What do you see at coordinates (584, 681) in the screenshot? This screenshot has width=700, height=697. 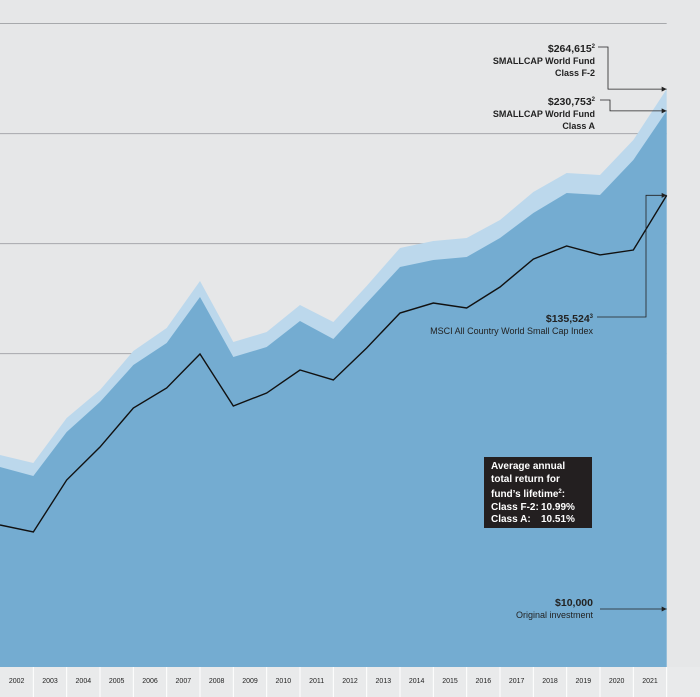 I see `x-tick-label: 2019` at bounding box center [584, 681].